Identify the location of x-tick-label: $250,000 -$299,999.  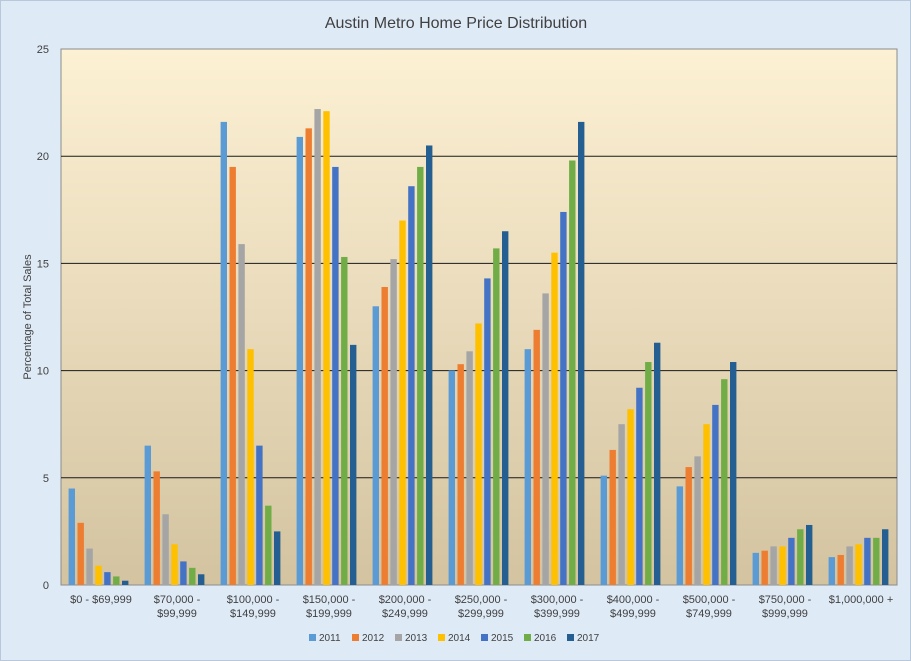
(481, 607).